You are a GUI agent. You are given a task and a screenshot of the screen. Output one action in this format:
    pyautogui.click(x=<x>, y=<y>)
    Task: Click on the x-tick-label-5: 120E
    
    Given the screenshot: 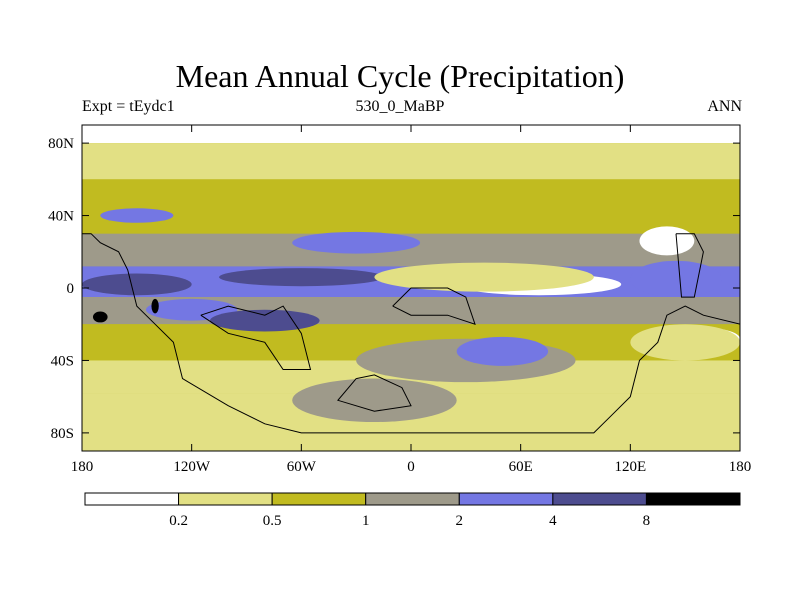 What is the action you would take?
    pyautogui.click(x=630, y=467)
    